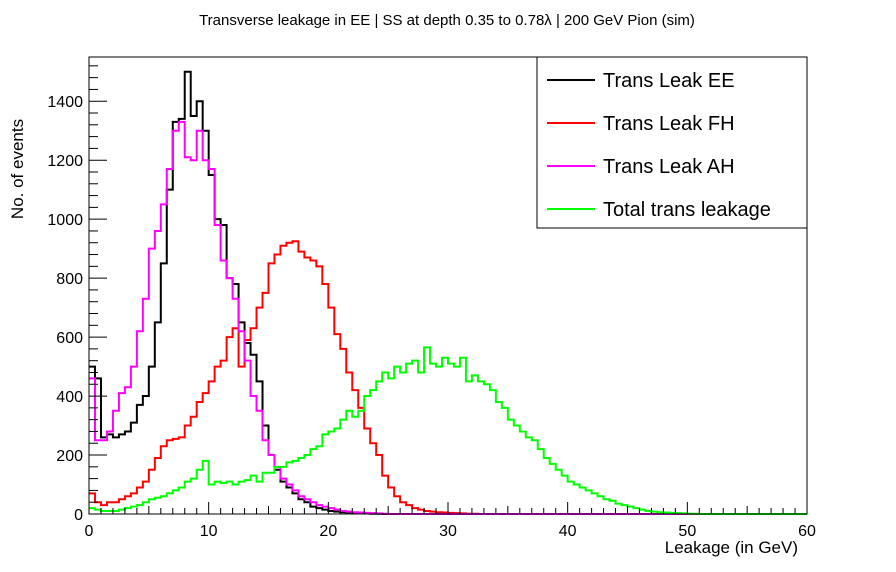 The width and height of the screenshot is (896, 572). What do you see at coordinates (450, 521) in the screenshot?
I see `x-axis: 0 10 20 30 40 50 60` at bounding box center [450, 521].